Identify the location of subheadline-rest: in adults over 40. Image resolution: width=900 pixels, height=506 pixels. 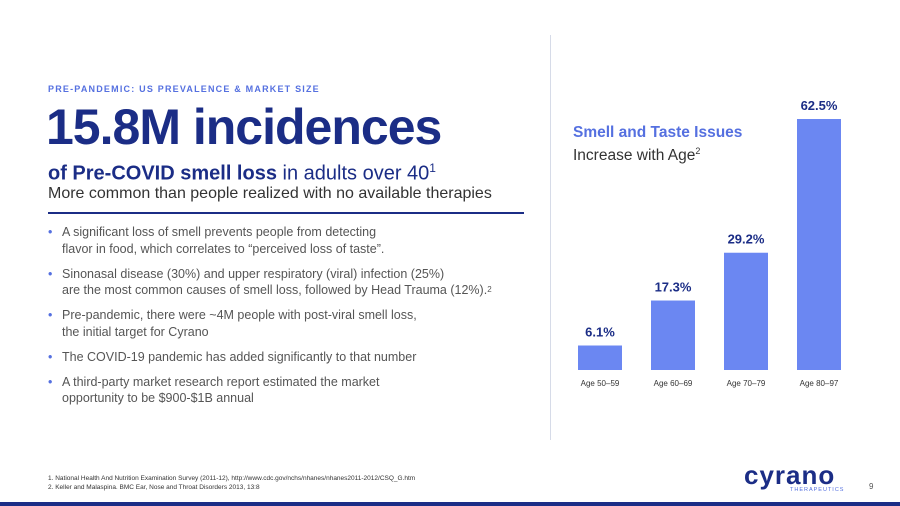
(353, 173).